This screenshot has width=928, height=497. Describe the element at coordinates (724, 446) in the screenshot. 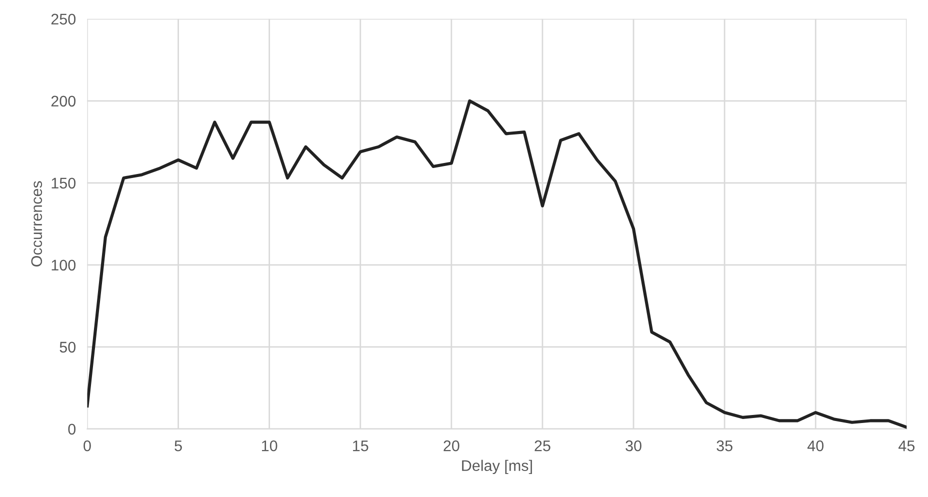

I see `x-tick-label: 35` at that location.